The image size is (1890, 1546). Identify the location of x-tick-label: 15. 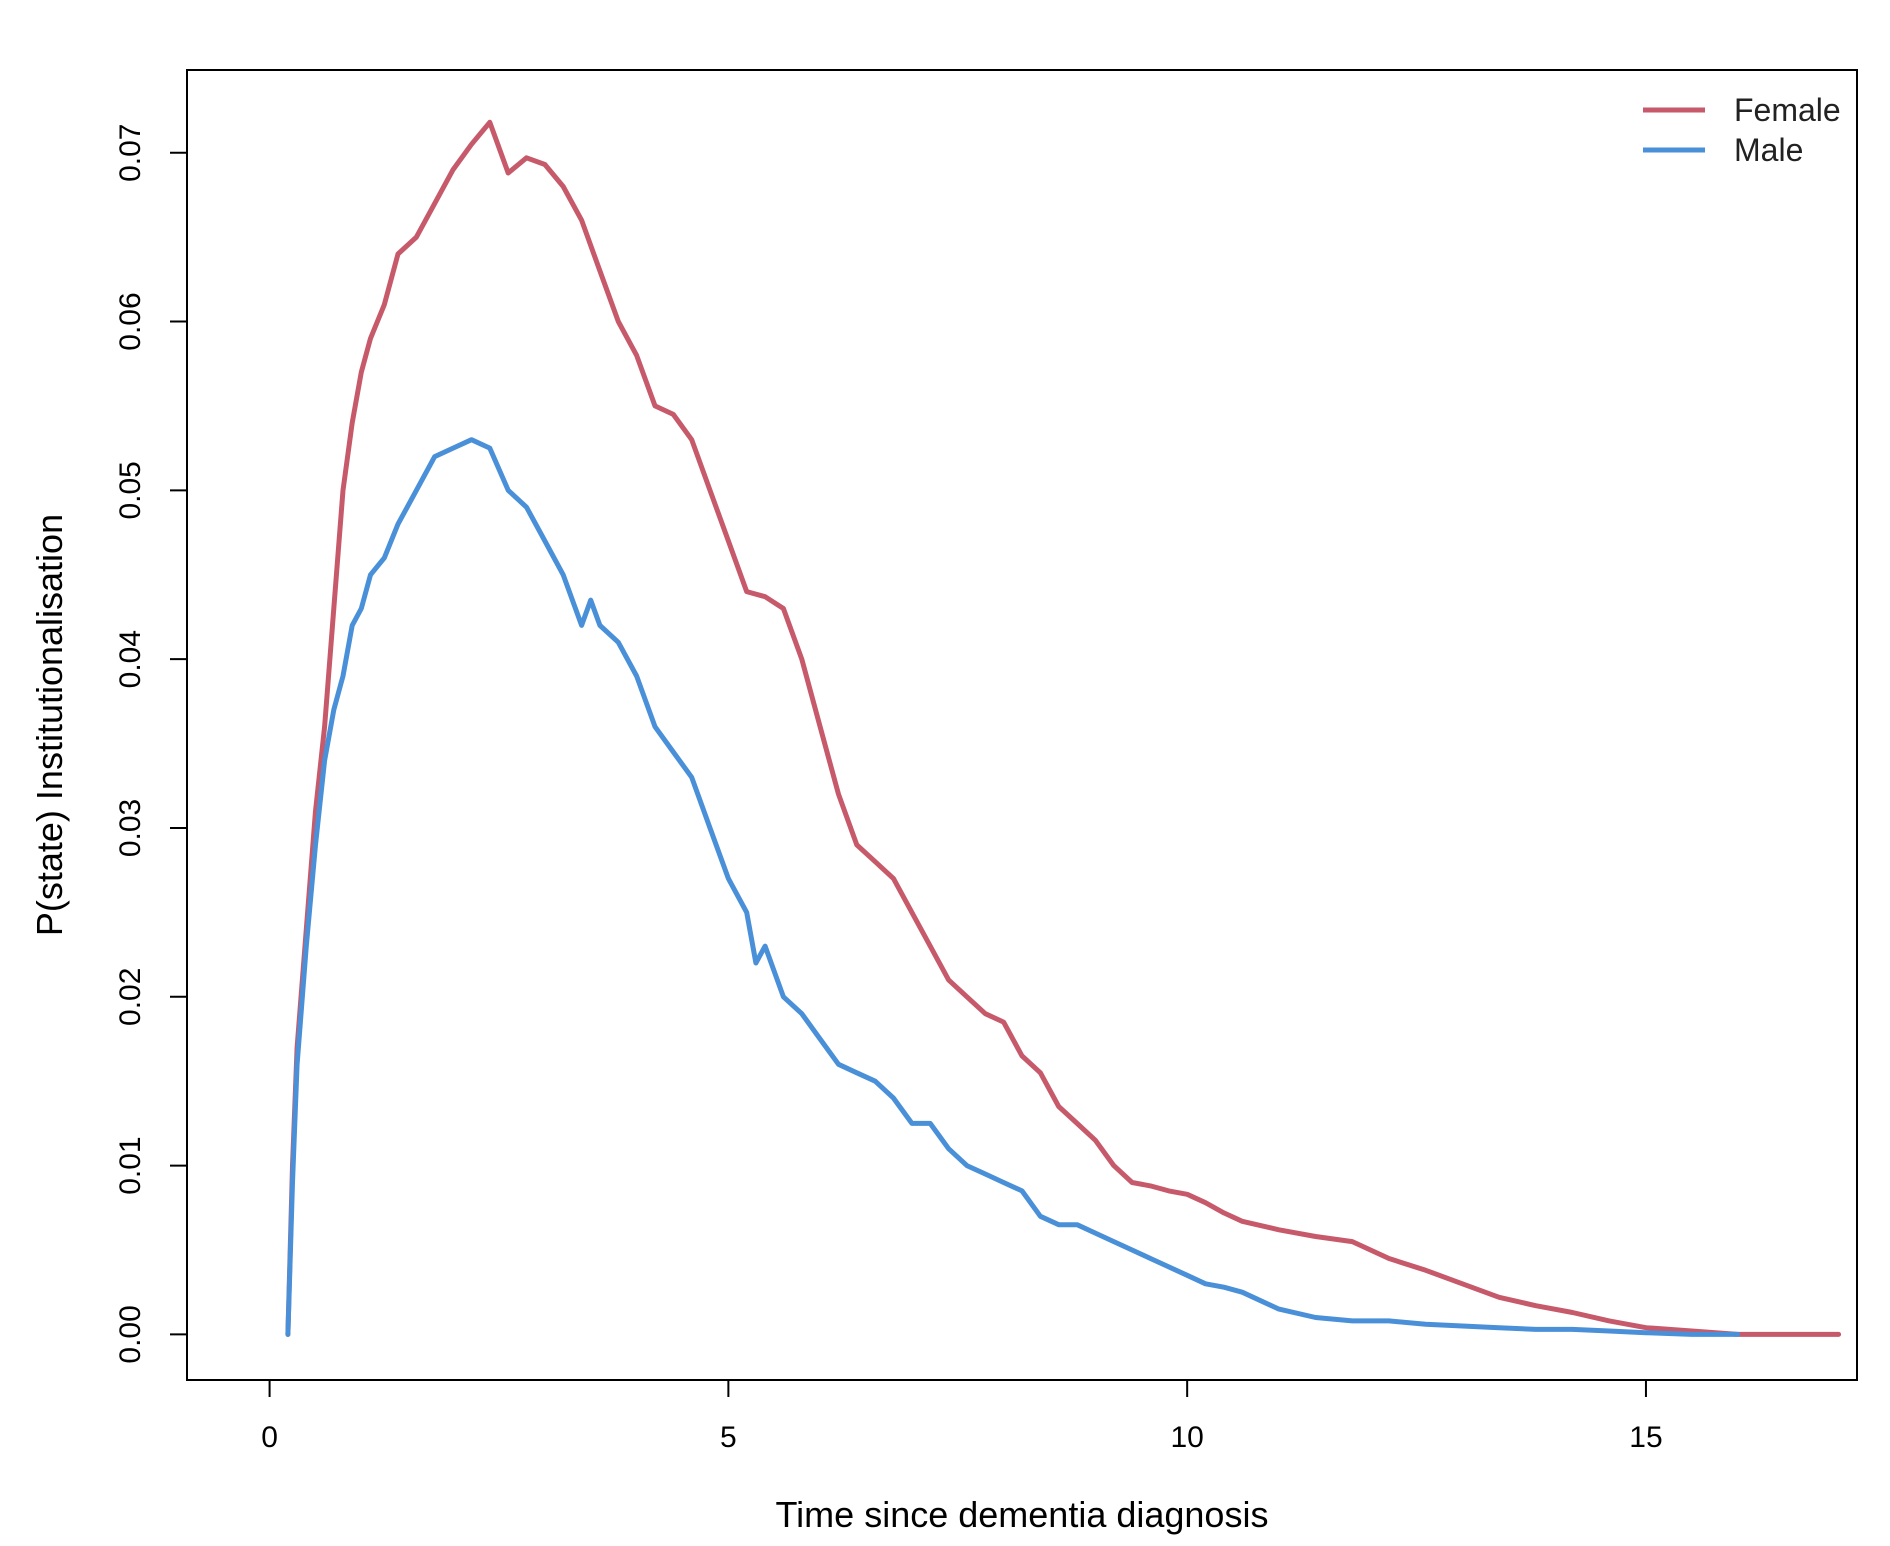
(1645, 1437).